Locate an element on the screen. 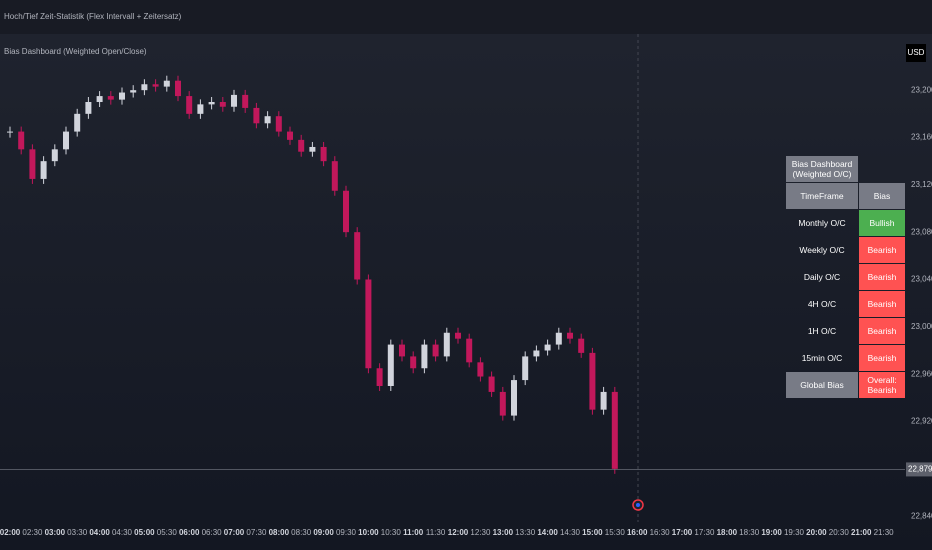 This screenshot has width=932, height=550. x-tick-label: 13:30 is located at coordinates (525, 532).